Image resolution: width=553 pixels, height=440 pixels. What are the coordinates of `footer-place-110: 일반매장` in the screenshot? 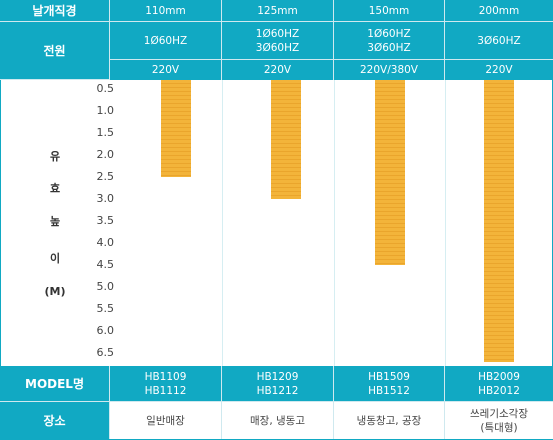 It's located at (166, 421).